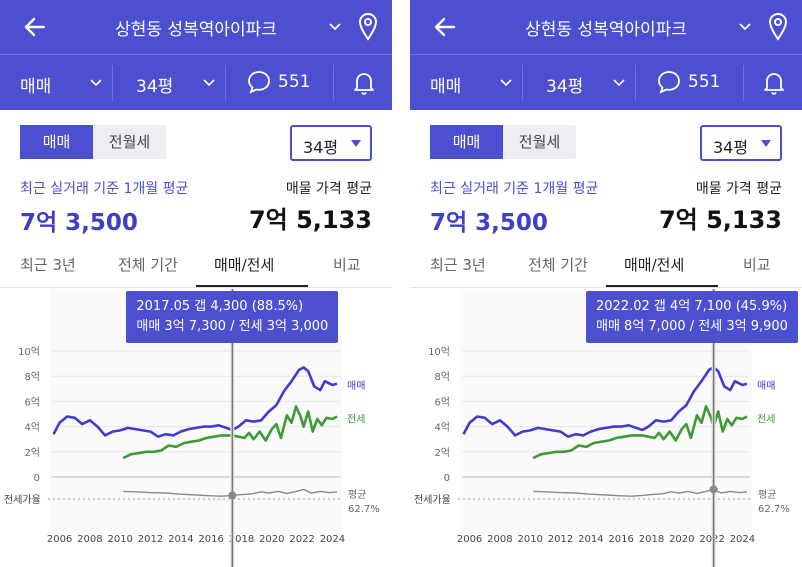  Describe the element at coordinates (301, 539) in the screenshot. I see `x-tick-label: 2022` at that location.